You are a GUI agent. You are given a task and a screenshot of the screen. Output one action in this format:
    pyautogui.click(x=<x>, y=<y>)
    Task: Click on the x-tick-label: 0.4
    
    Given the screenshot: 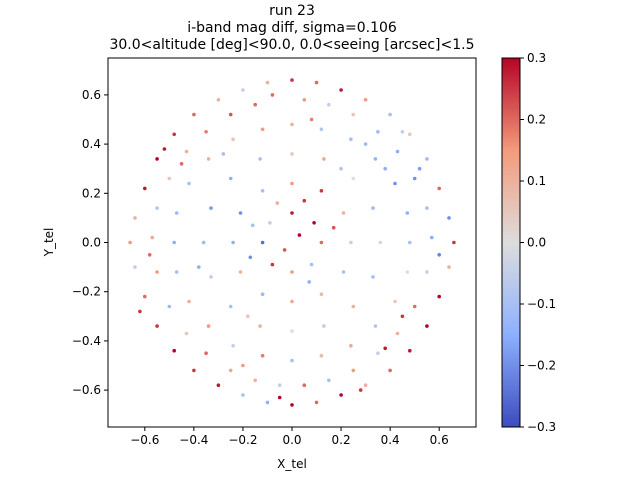 What is the action you would take?
    pyautogui.click(x=390, y=440)
    